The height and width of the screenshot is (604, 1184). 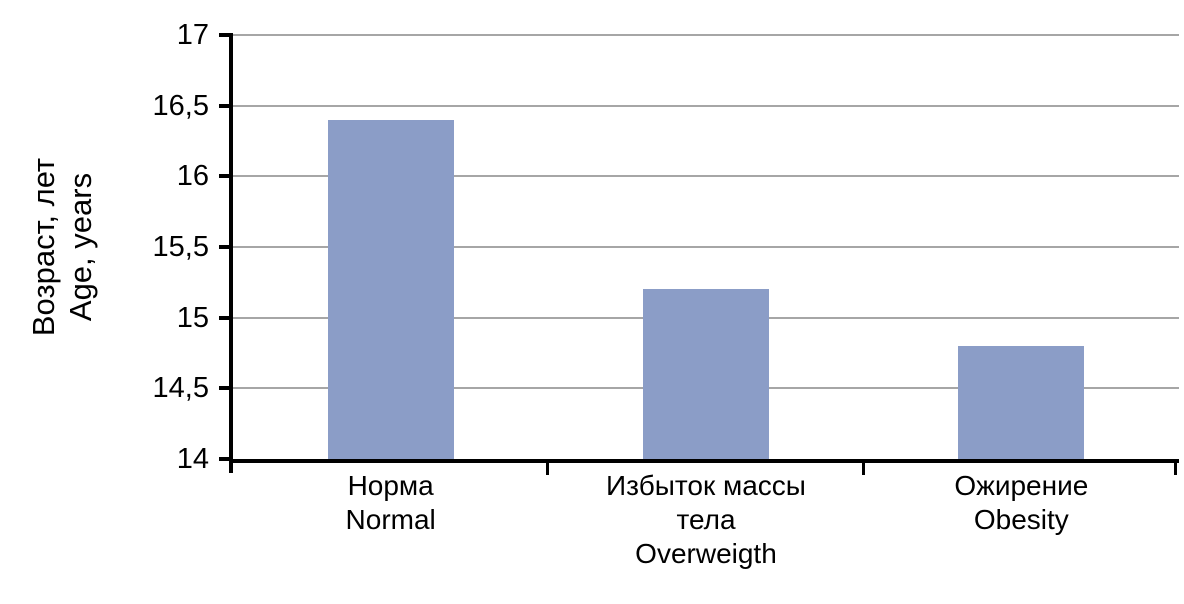 What do you see at coordinates (390, 485) in the screenshot?
I see `x-category-label-line: Норма` at bounding box center [390, 485].